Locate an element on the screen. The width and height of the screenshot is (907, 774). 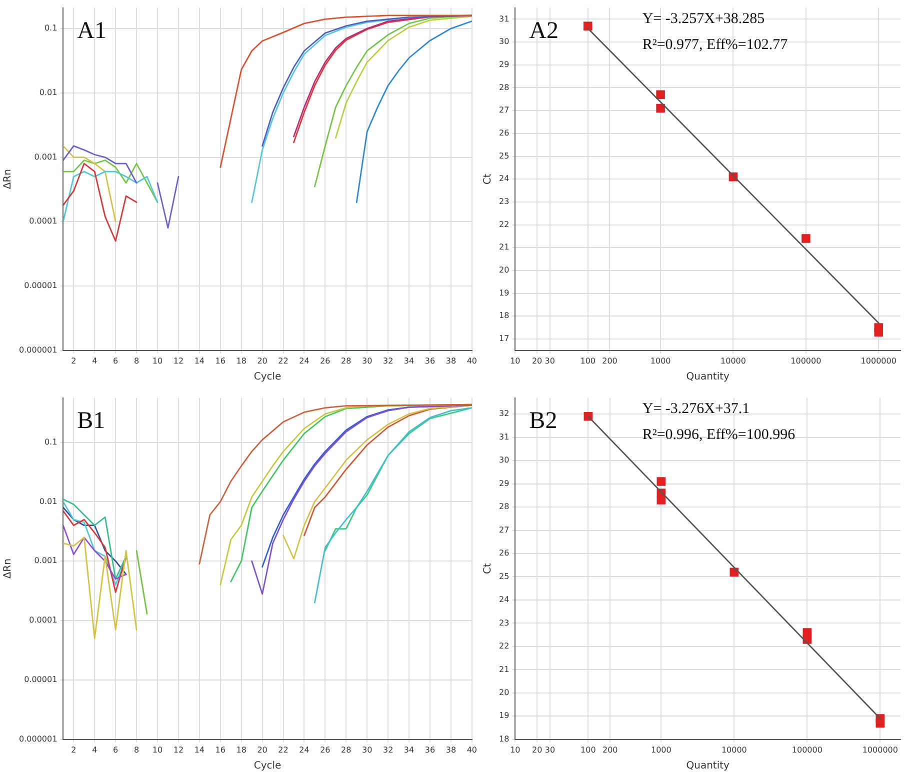
x-tick-label: 100000 is located at coordinates (806, 361).